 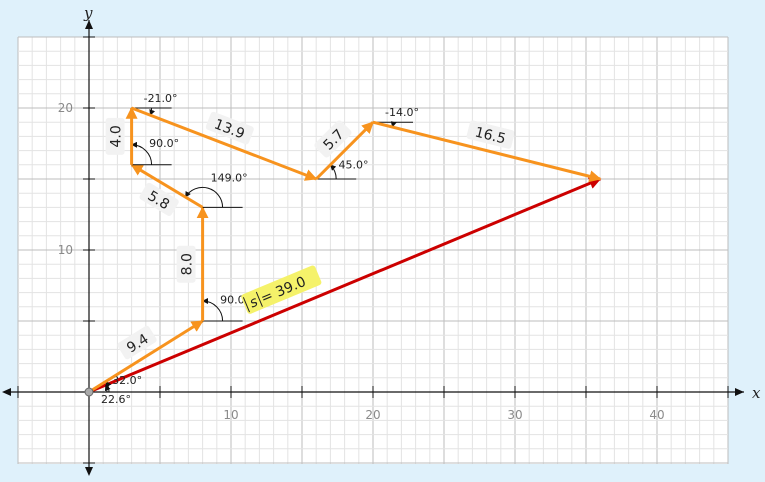 What do you see at coordinates (230, 415) in the screenshot?
I see `x-tick-label: 10` at bounding box center [230, 415].